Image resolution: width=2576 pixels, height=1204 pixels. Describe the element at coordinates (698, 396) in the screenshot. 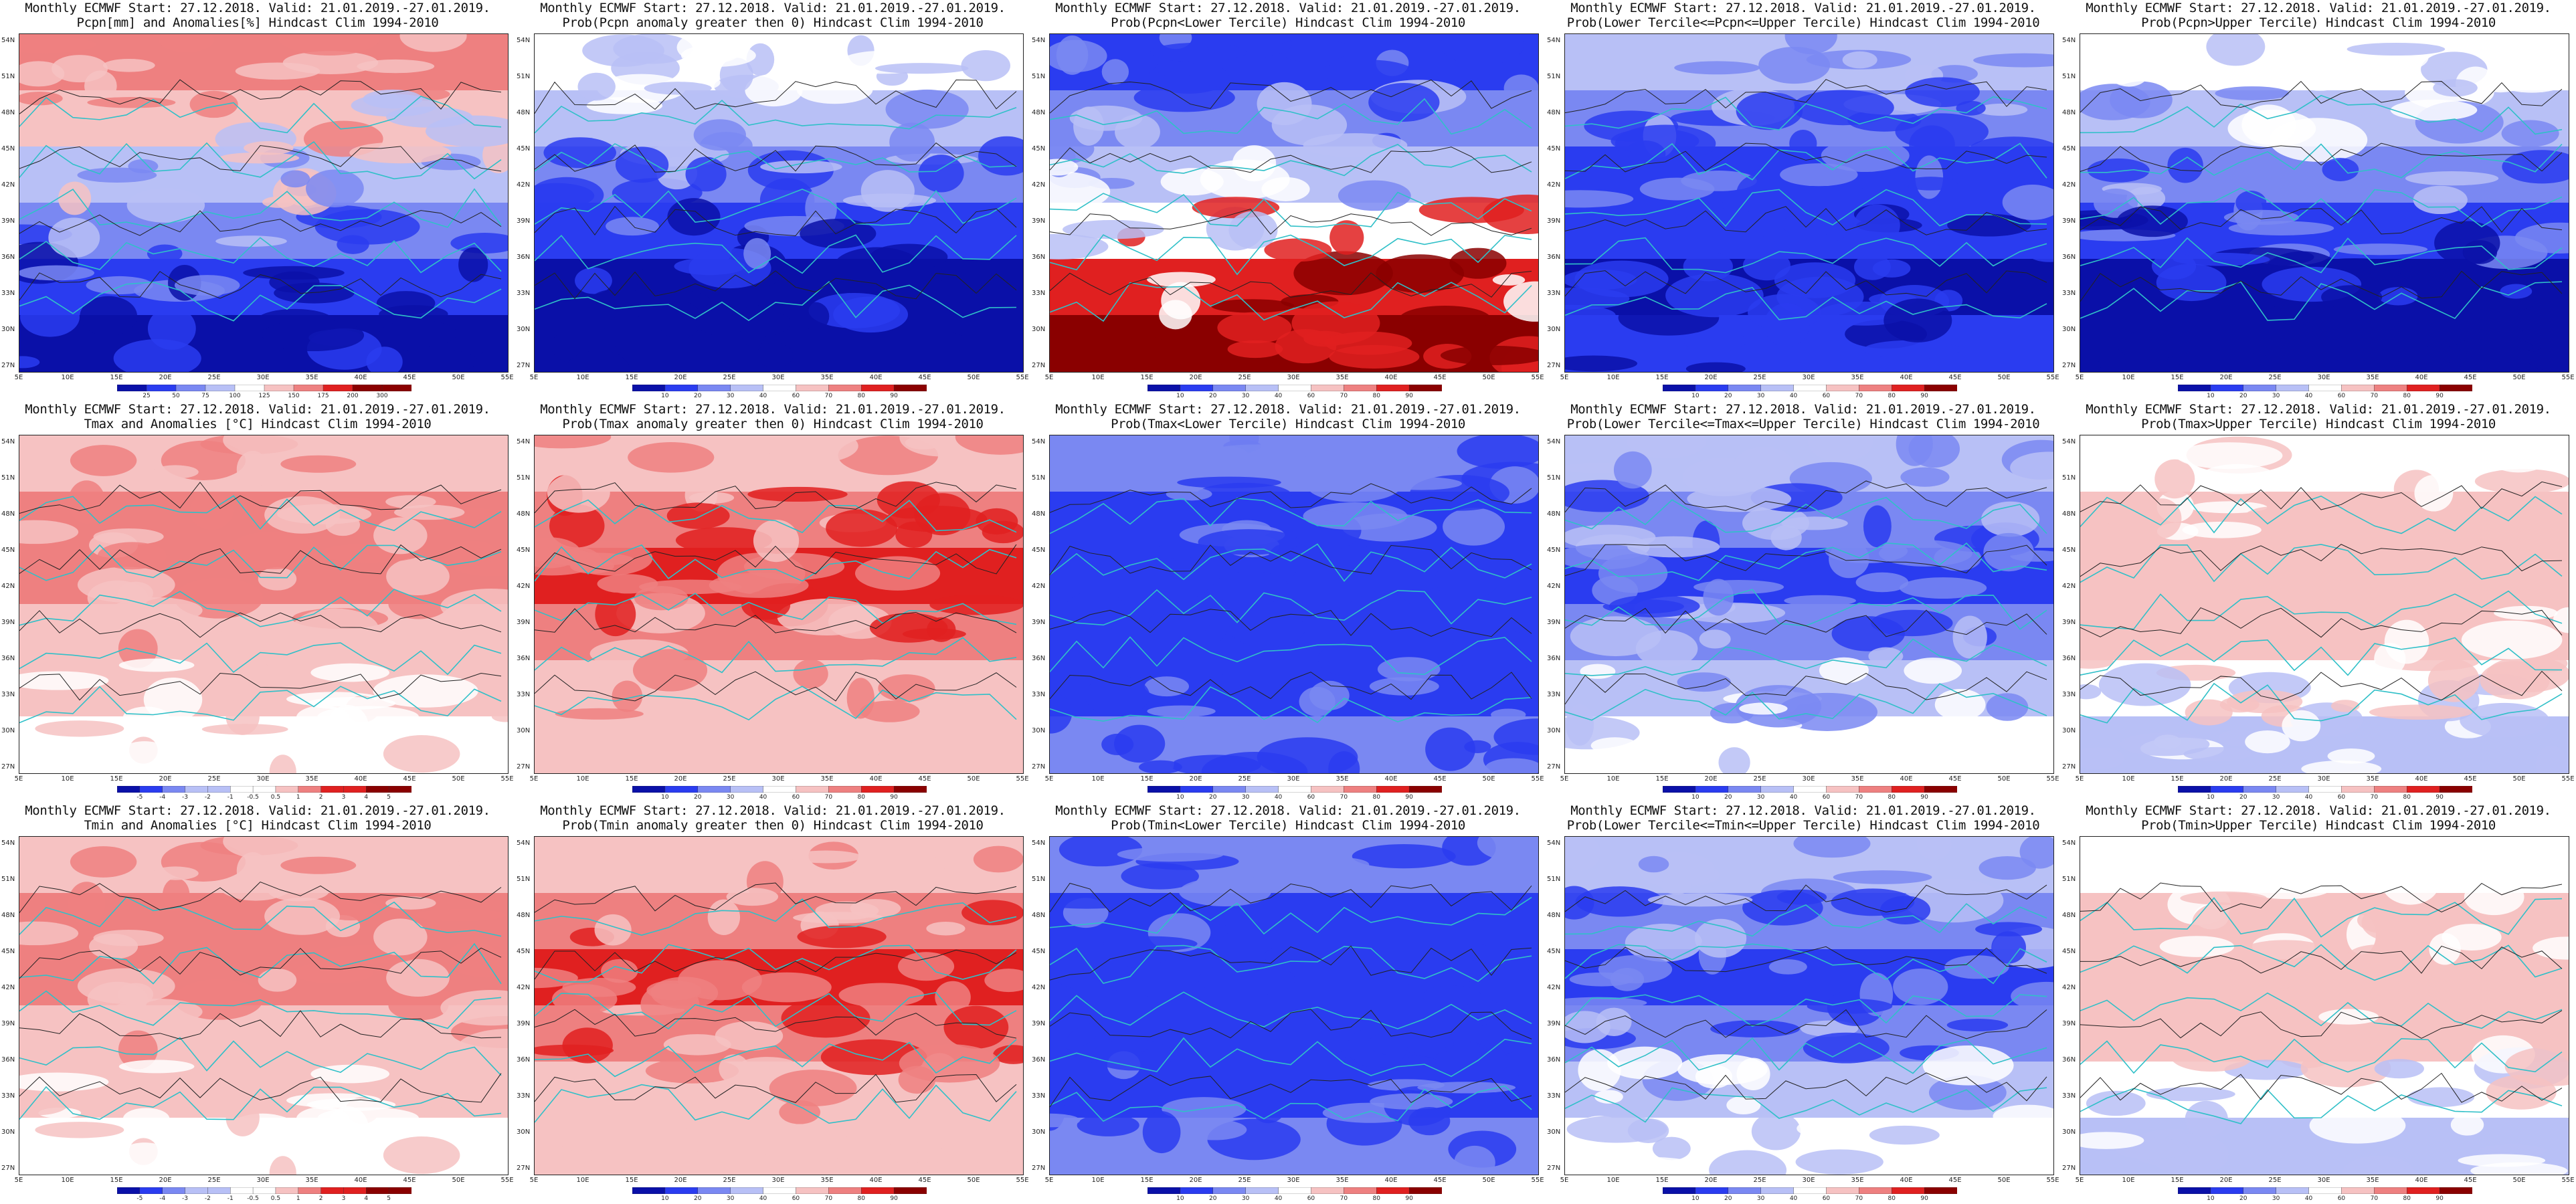

I see `colorbar-label: 20` at that location.